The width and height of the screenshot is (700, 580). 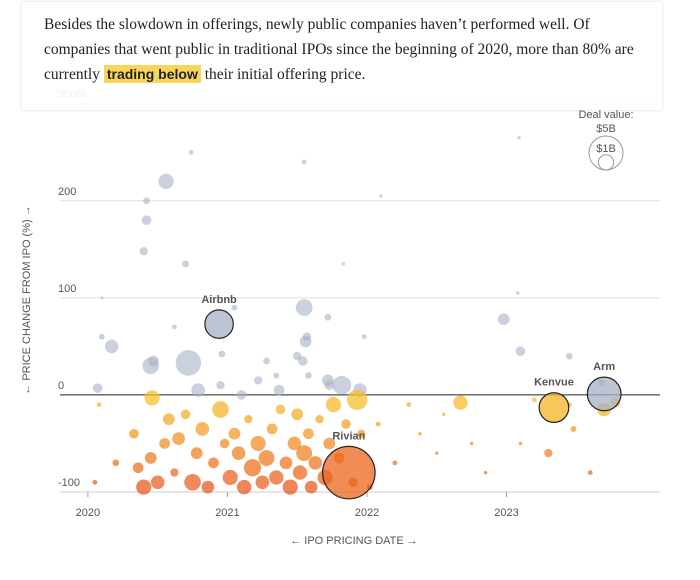 What do you see at coordinates (605, 115) in the screenshot?
I see `size-legend-title: Deal value:` at bounding box center [605, 115].